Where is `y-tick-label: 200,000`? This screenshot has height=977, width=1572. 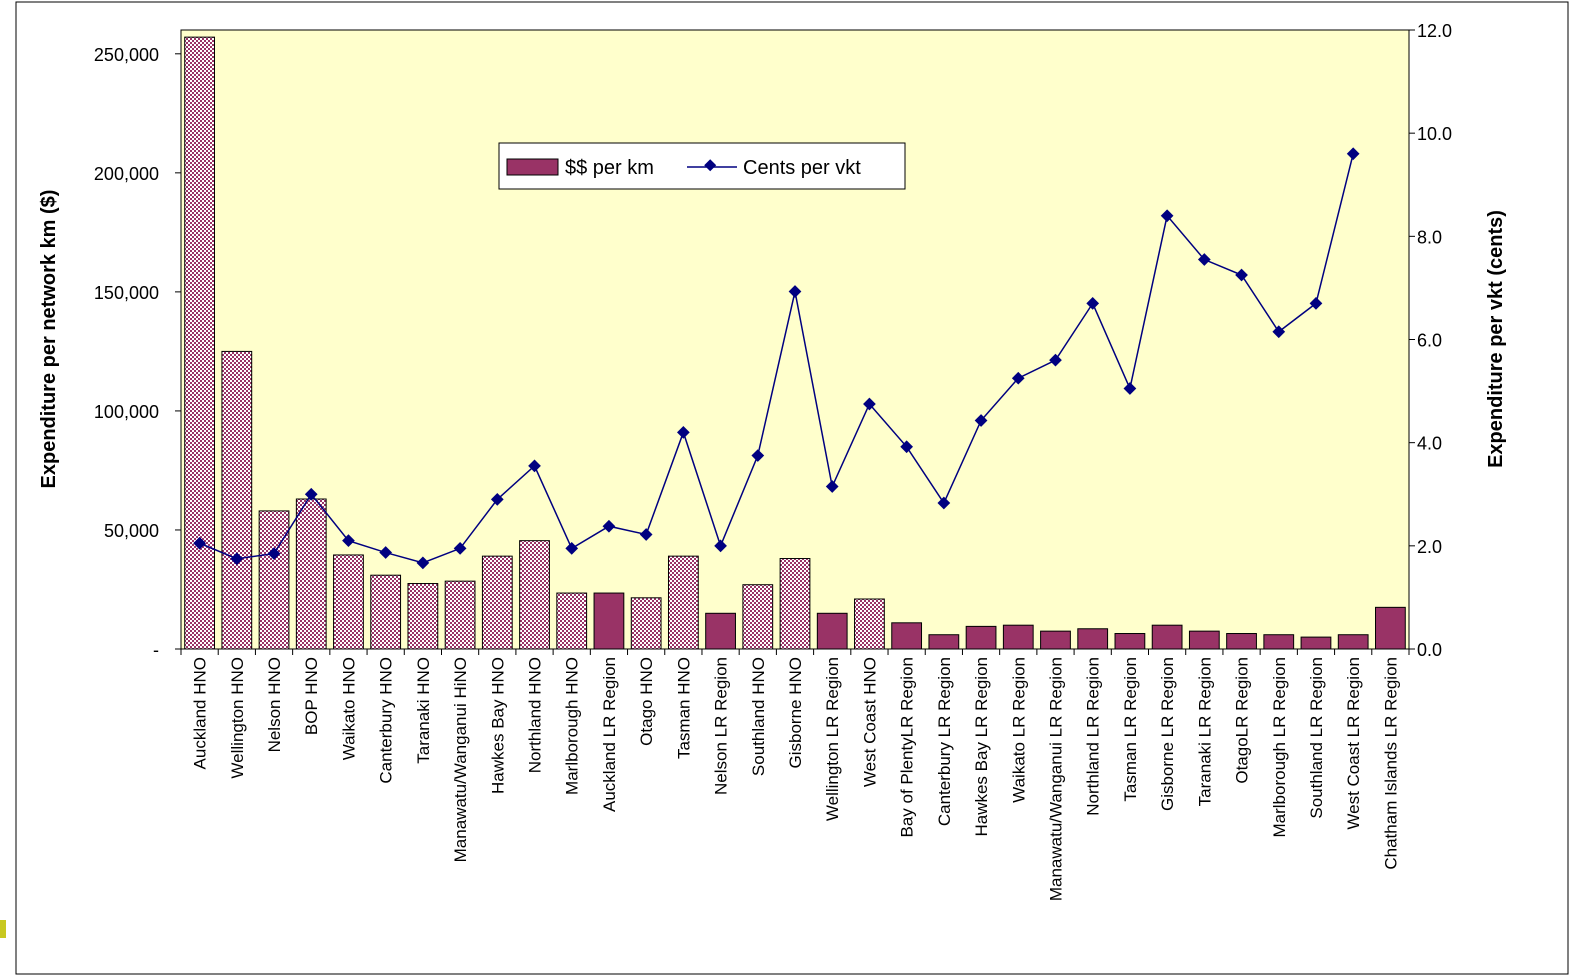 y-tick-label: 200,000 is located at coordinates (126, 174).